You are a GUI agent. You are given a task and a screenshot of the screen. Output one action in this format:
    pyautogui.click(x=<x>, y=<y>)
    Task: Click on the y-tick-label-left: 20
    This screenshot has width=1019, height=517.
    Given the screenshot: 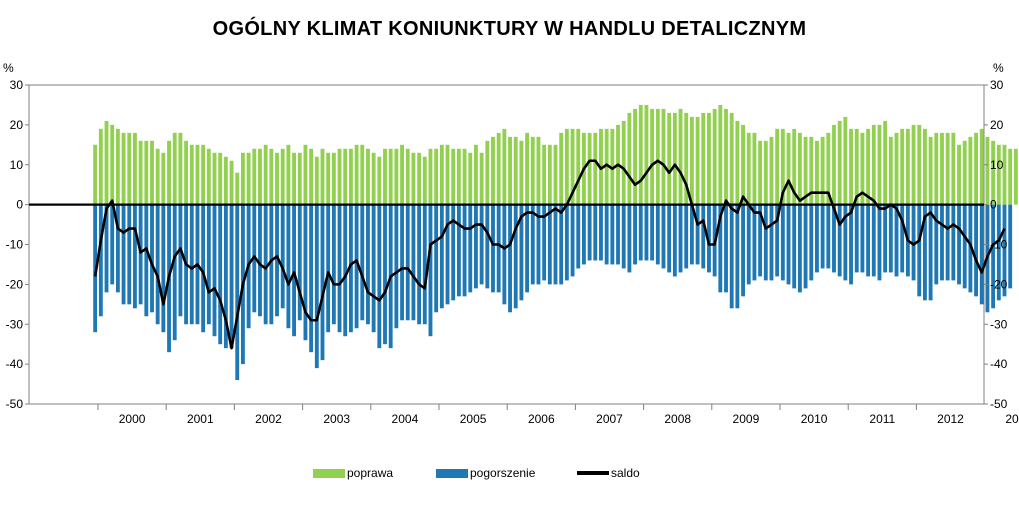 What is the action you would take?
    pyautogui.click(x=17, y=125)
    